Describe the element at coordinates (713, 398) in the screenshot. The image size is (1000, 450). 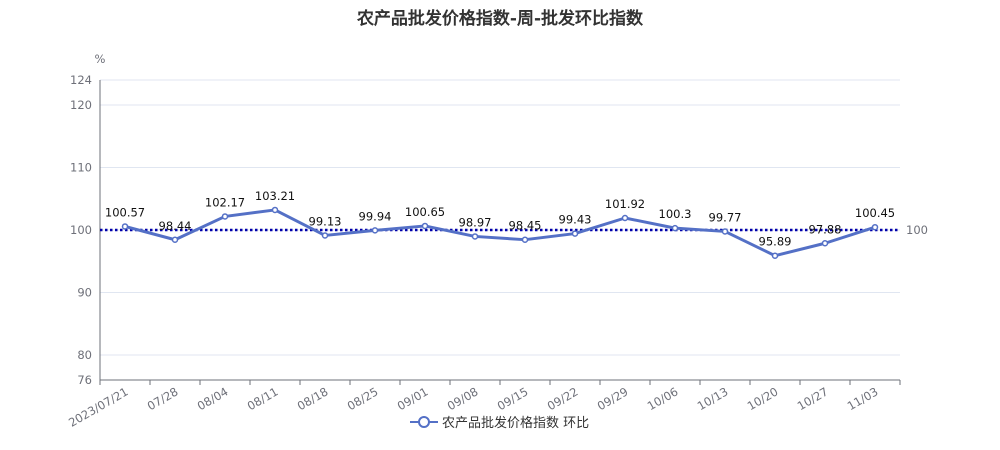
I see `x-tick-label: 10/13` at that location.